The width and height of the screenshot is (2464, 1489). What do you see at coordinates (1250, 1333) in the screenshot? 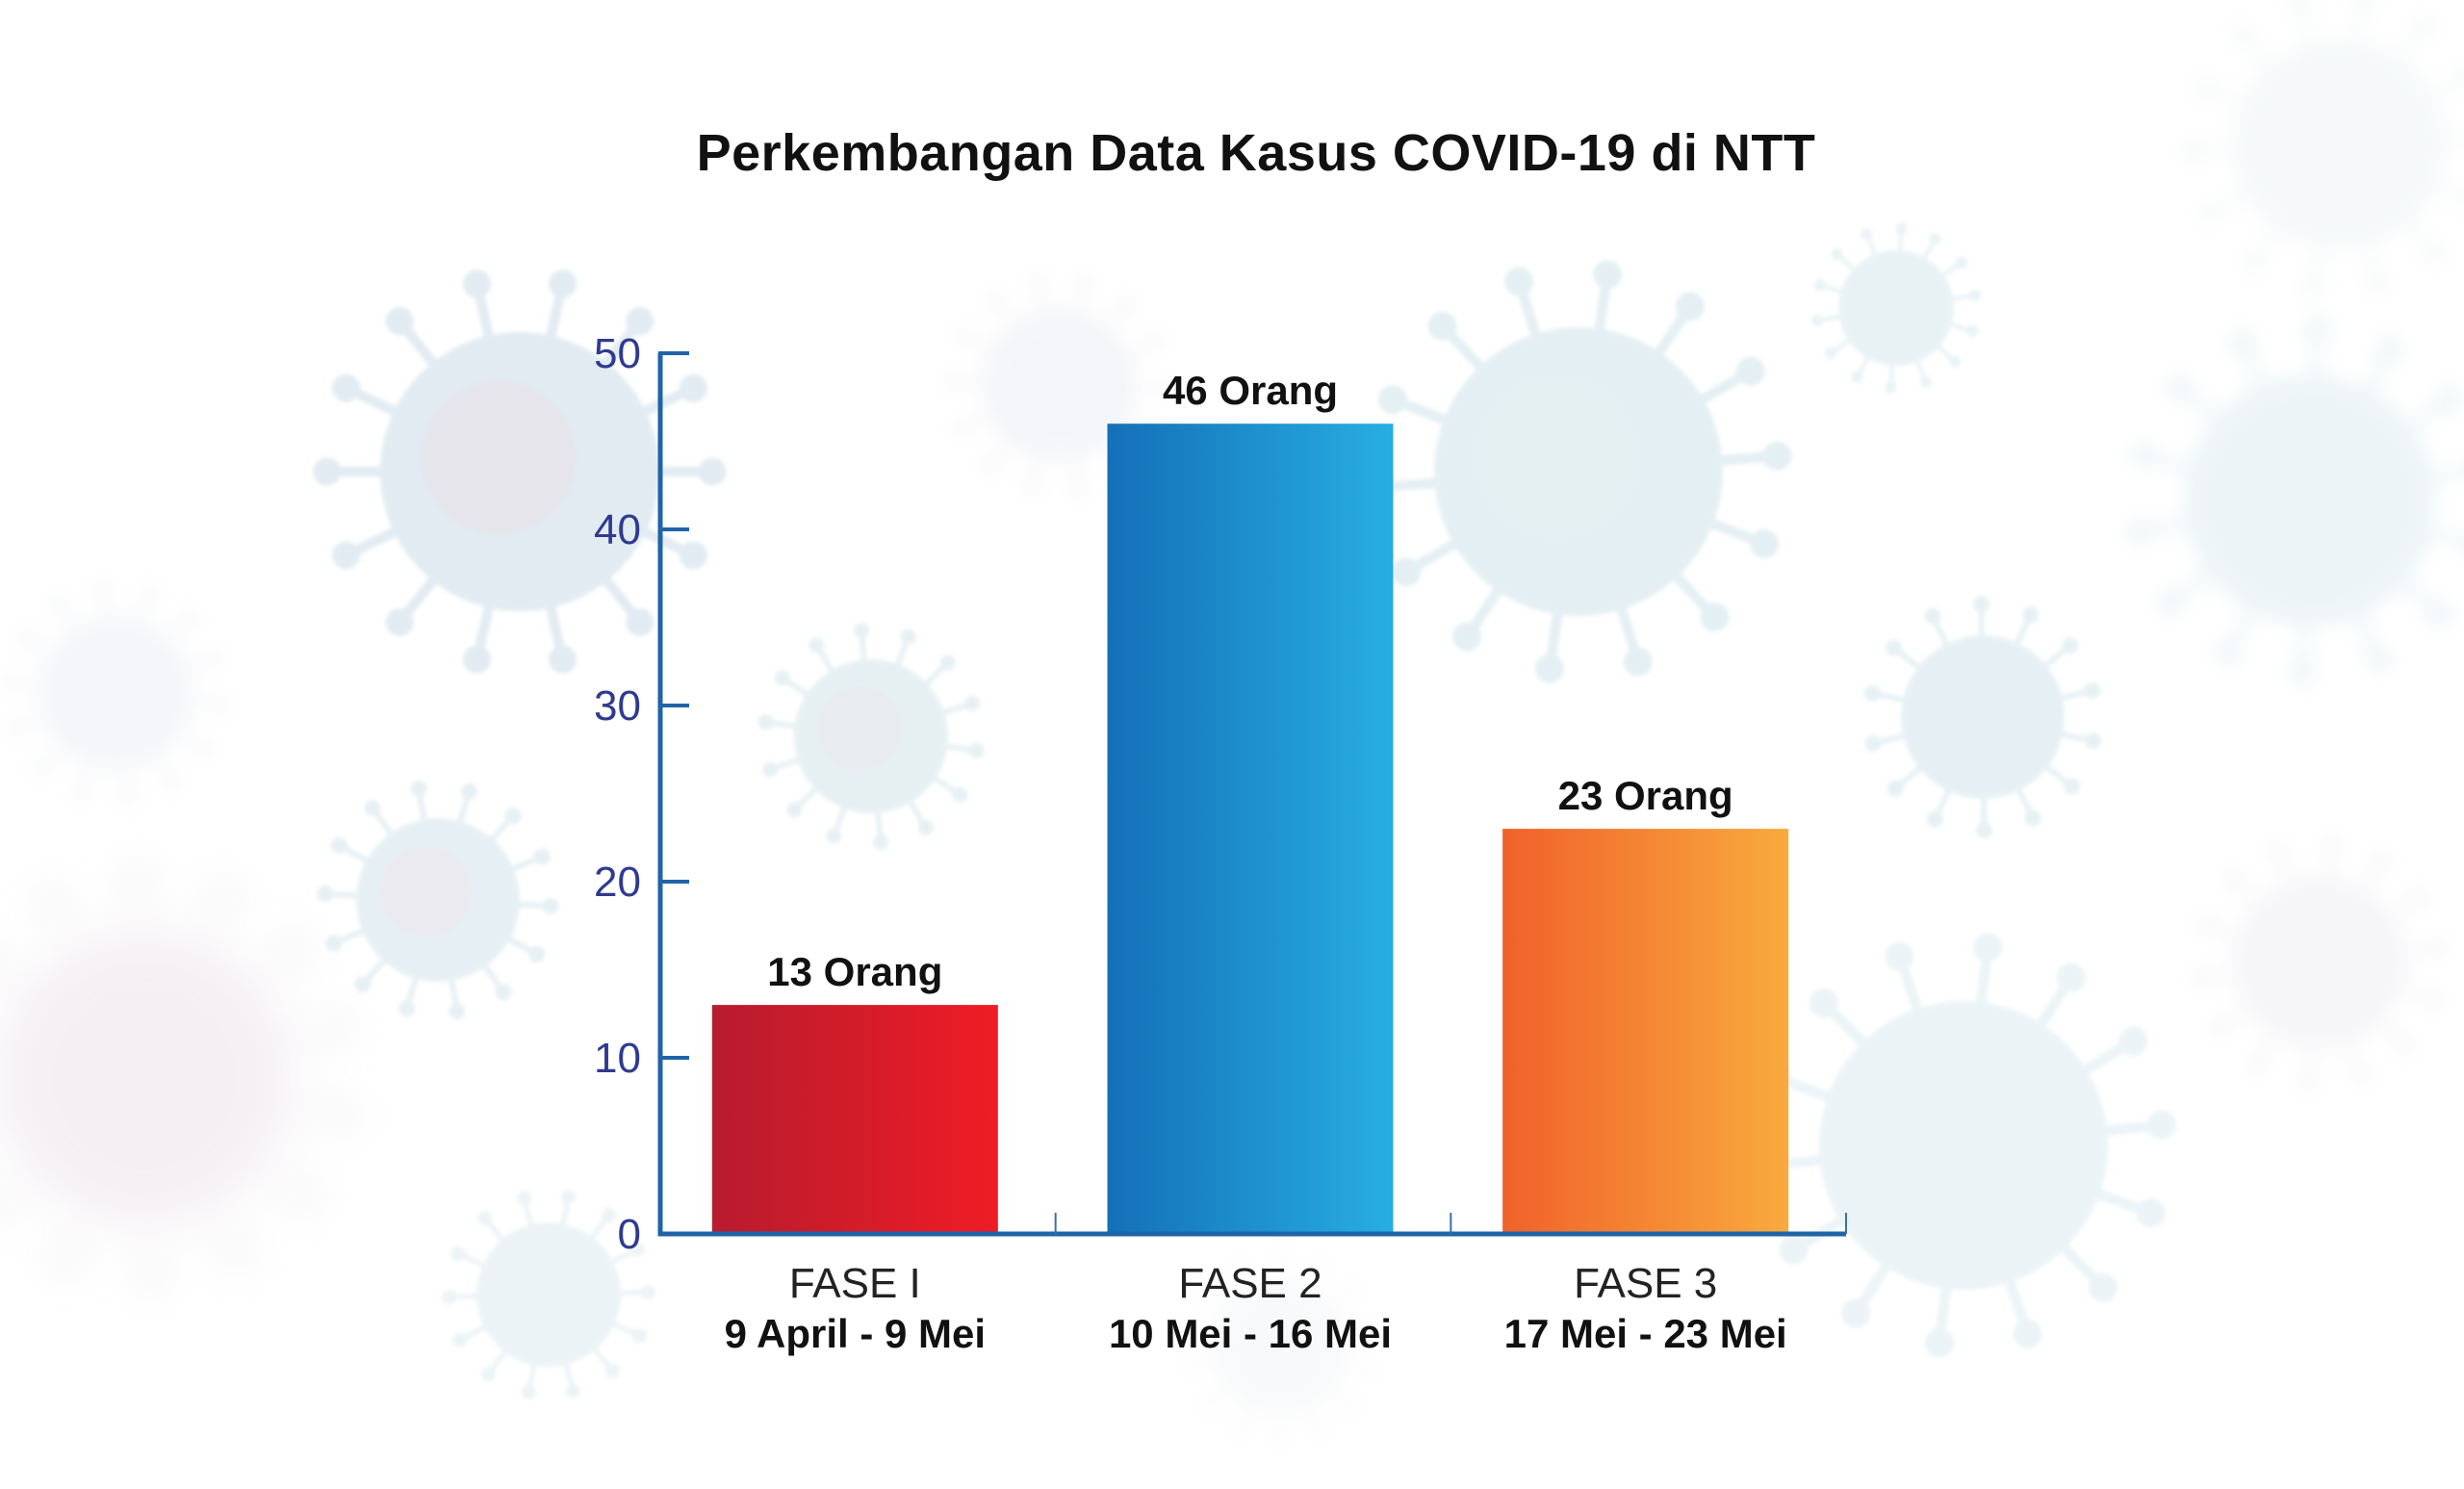
I see `x-tick-sublabel-2: 10 Mei - 16 Mei` at bounding box center [1250, 1333].